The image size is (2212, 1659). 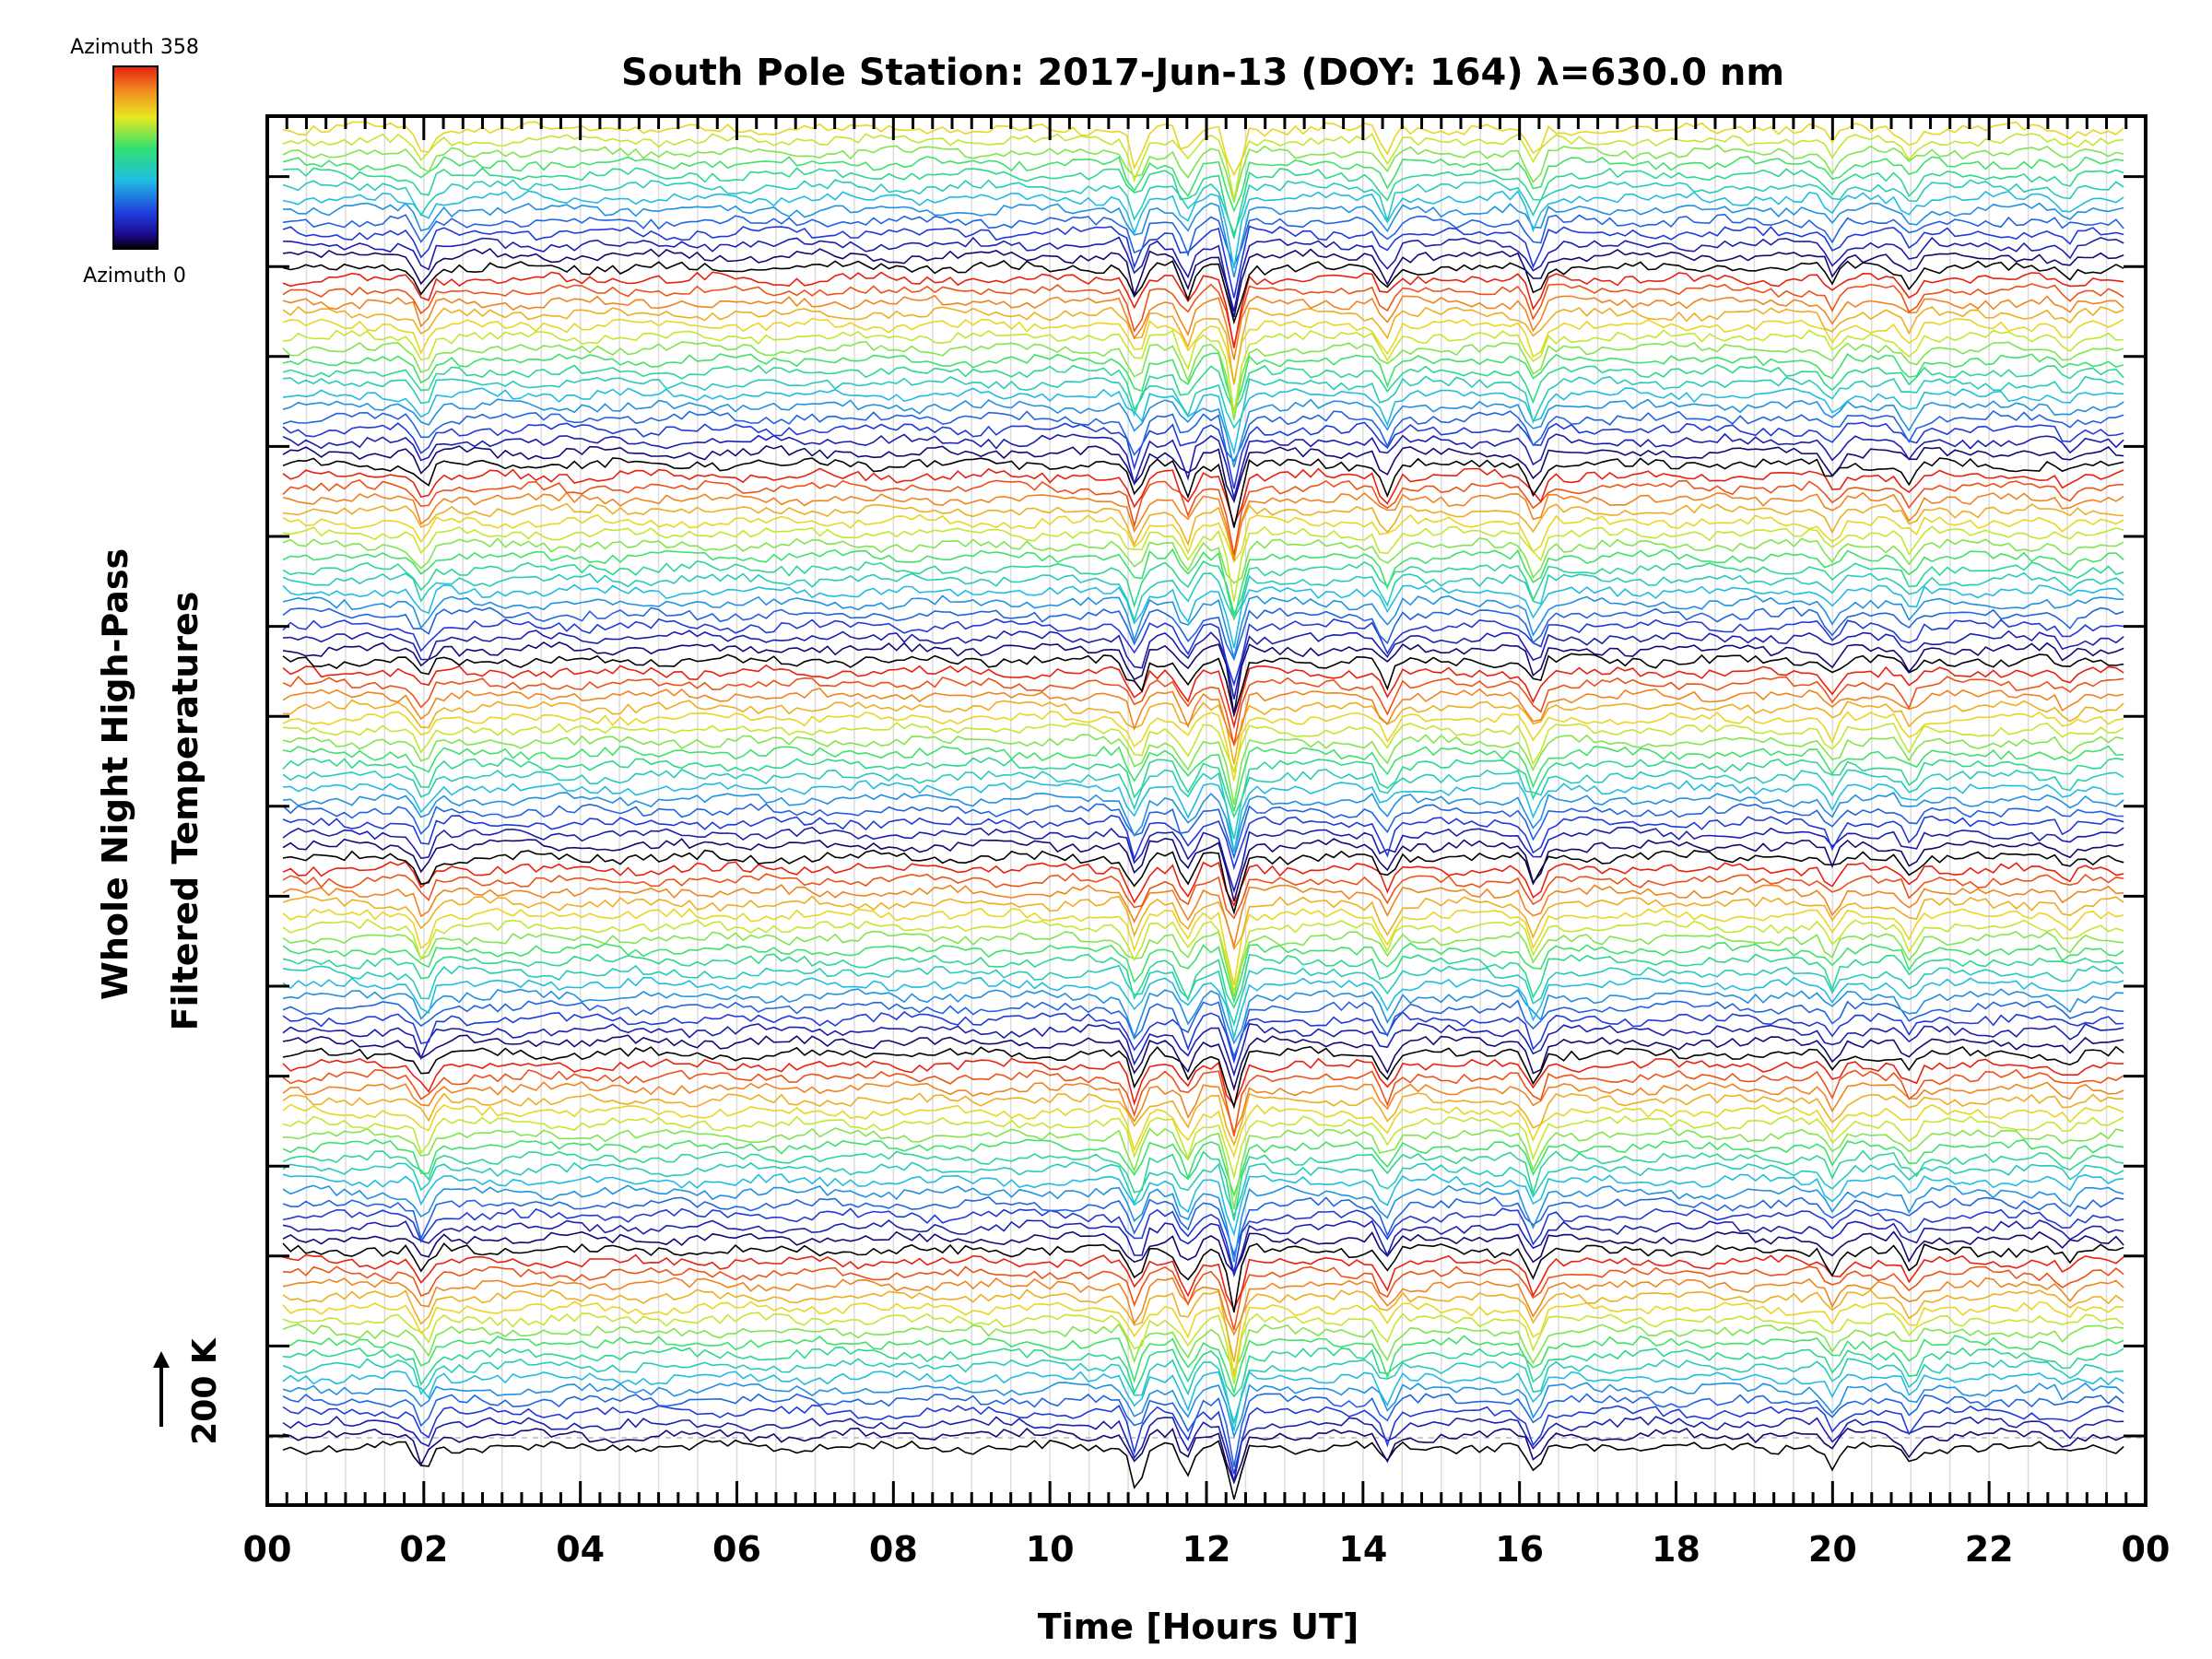 What do you see at coordinates (1989, 1549) in the screenshot?
I see `x-tick-label: 22` at bounding box center [1989, 1549].